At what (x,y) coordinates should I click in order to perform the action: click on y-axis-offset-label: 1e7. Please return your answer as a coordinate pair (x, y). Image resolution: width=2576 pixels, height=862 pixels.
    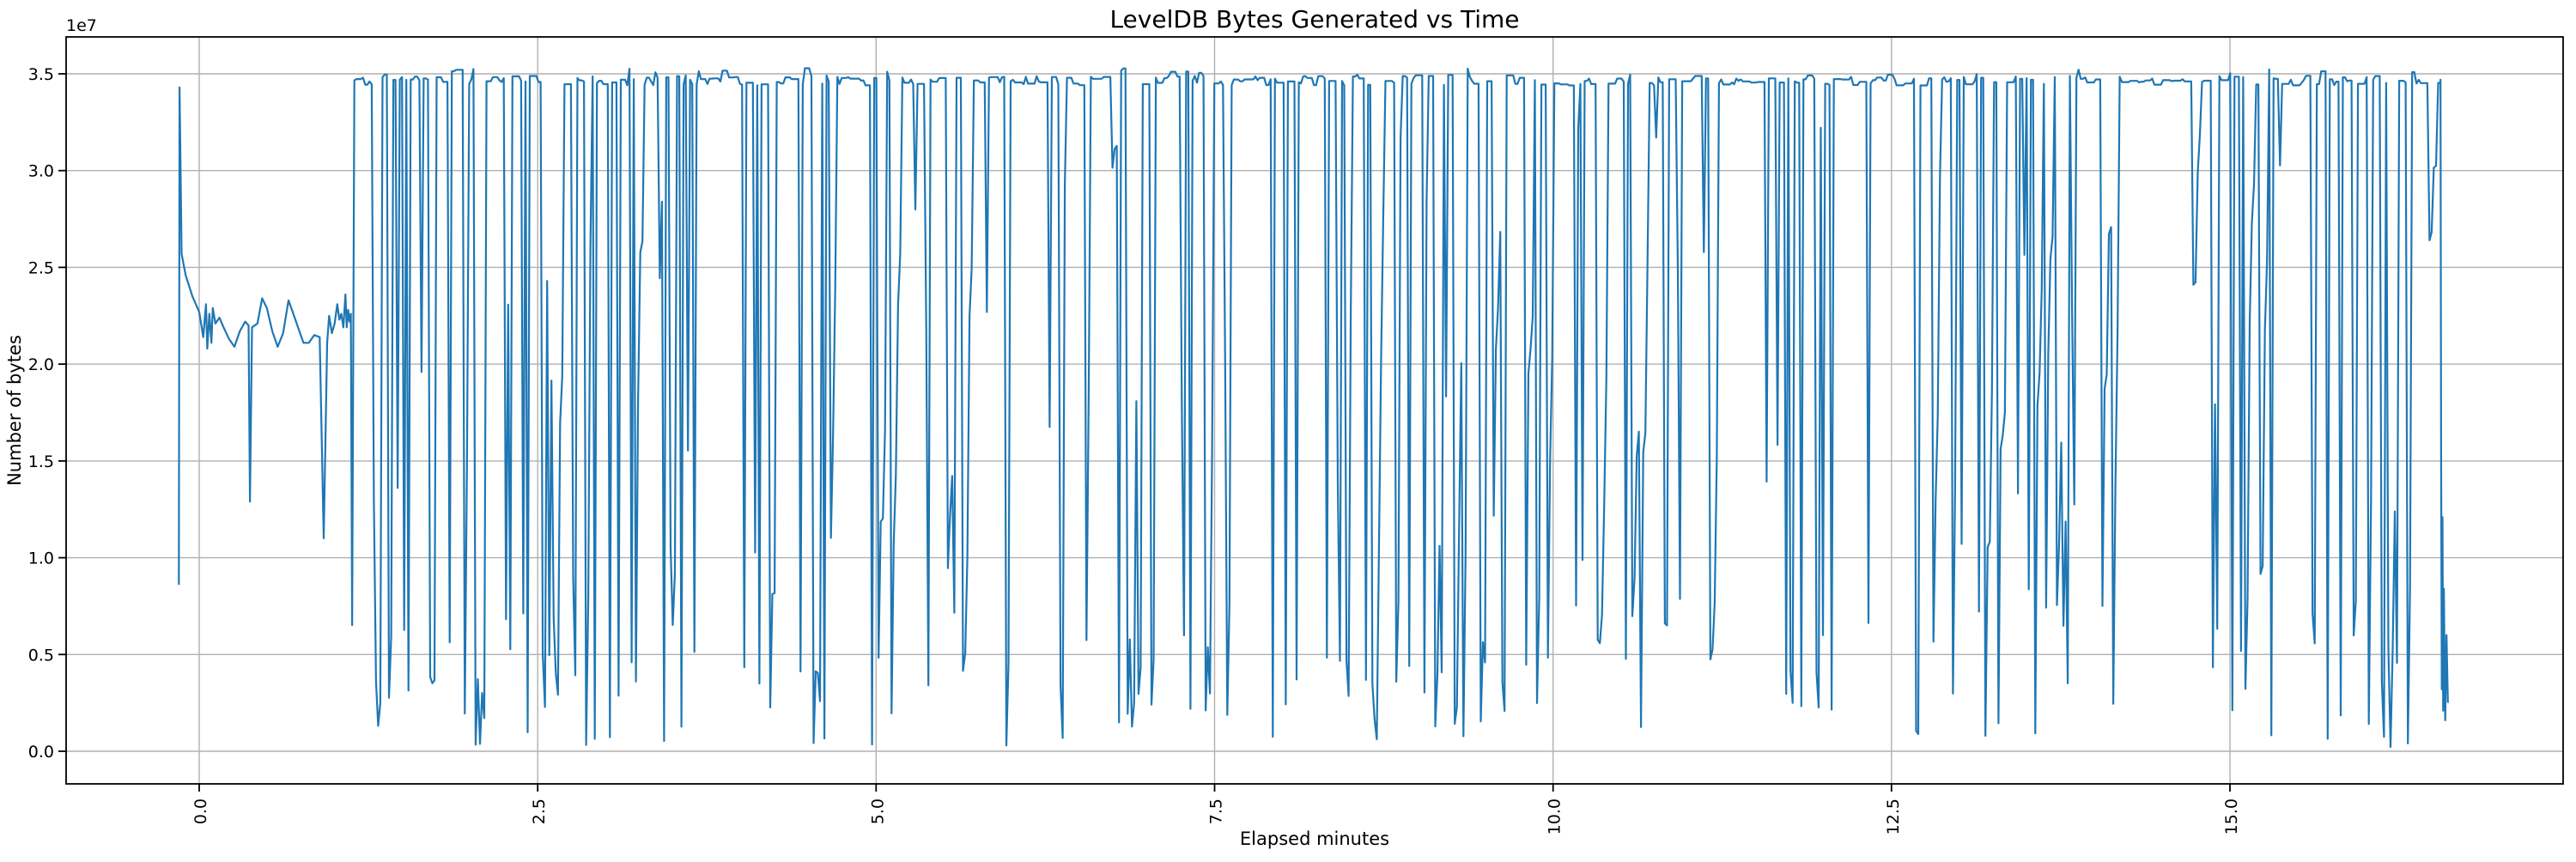
    Looking at the image, I should click on (82, 25).